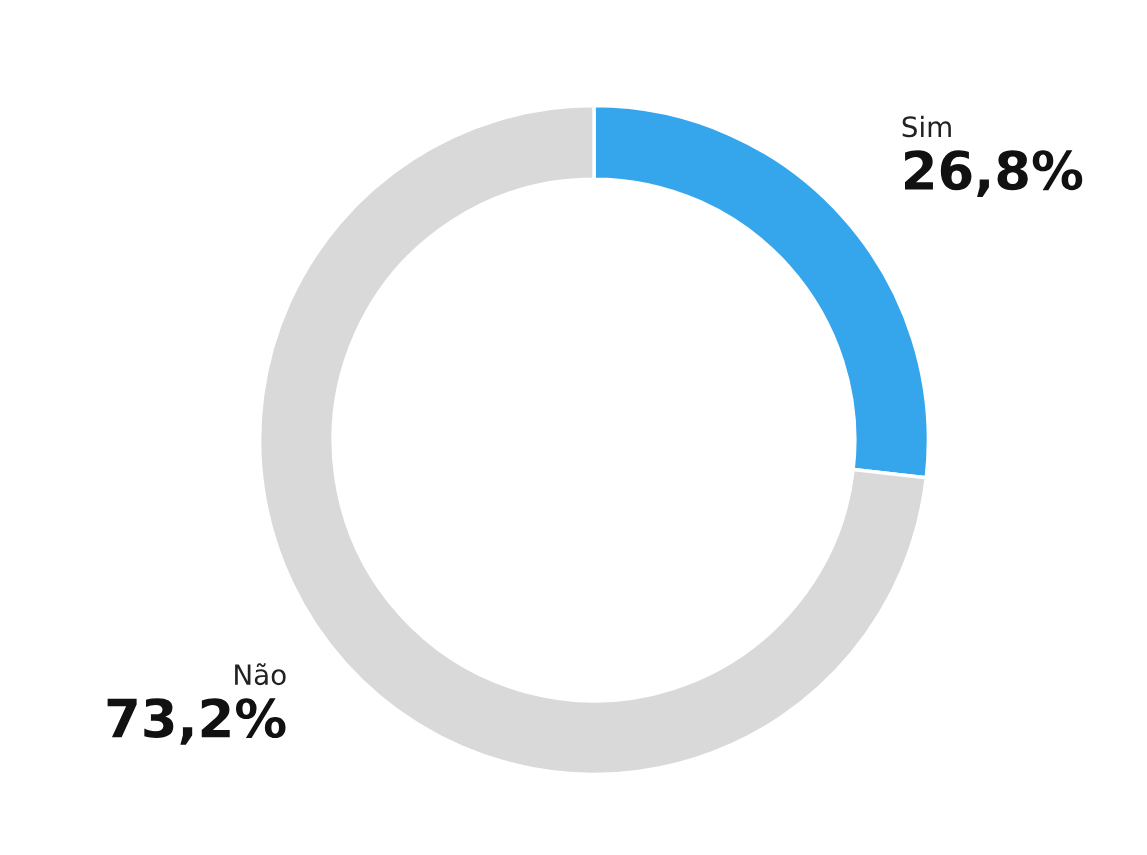 The image size is (1147, 855). I want to click on data-label: 73,2%, so click(196, 721).